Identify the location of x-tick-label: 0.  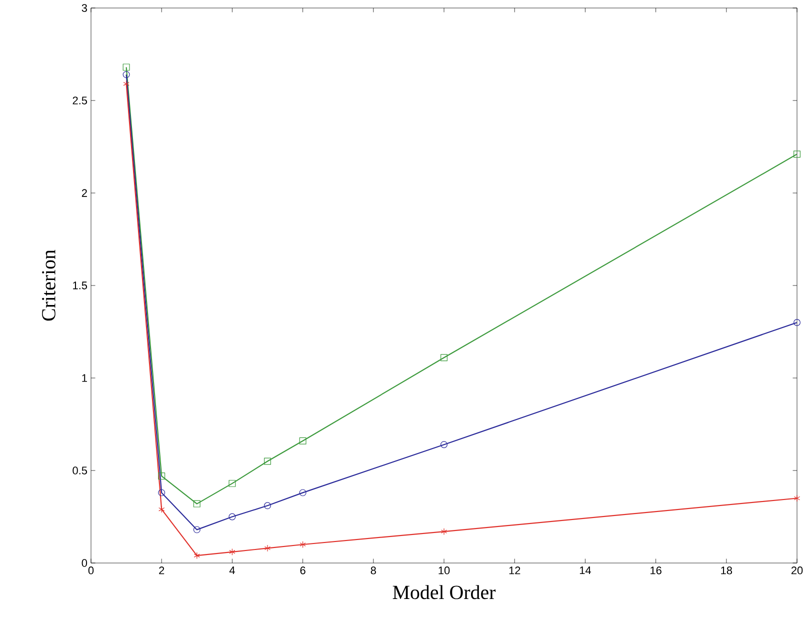
(91, 570).